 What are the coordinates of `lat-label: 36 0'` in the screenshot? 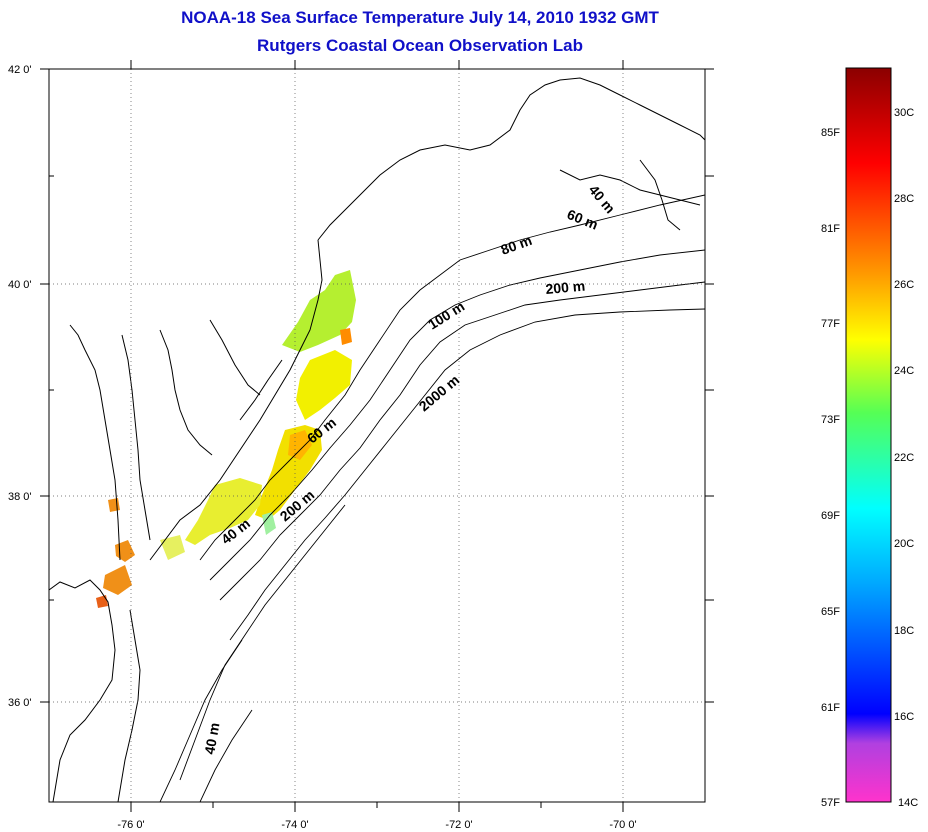 It's located at (20, 703).